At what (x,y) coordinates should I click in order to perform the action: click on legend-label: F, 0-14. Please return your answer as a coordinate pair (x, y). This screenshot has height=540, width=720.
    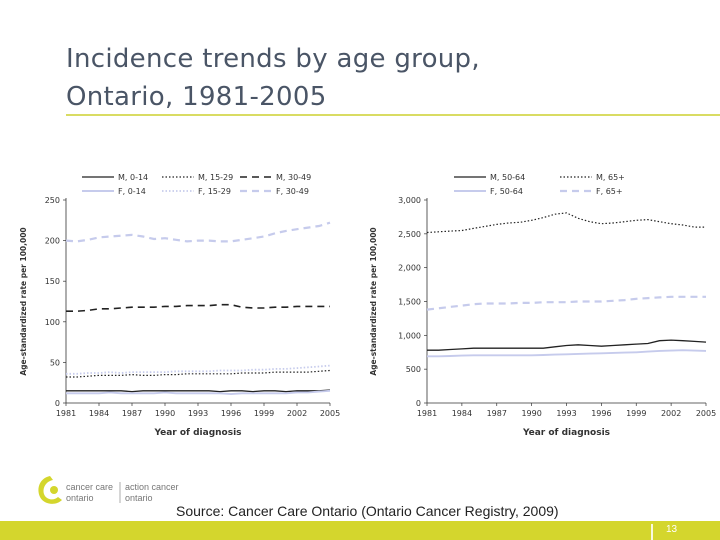
    Looking at the image, I should click on (132, 191).